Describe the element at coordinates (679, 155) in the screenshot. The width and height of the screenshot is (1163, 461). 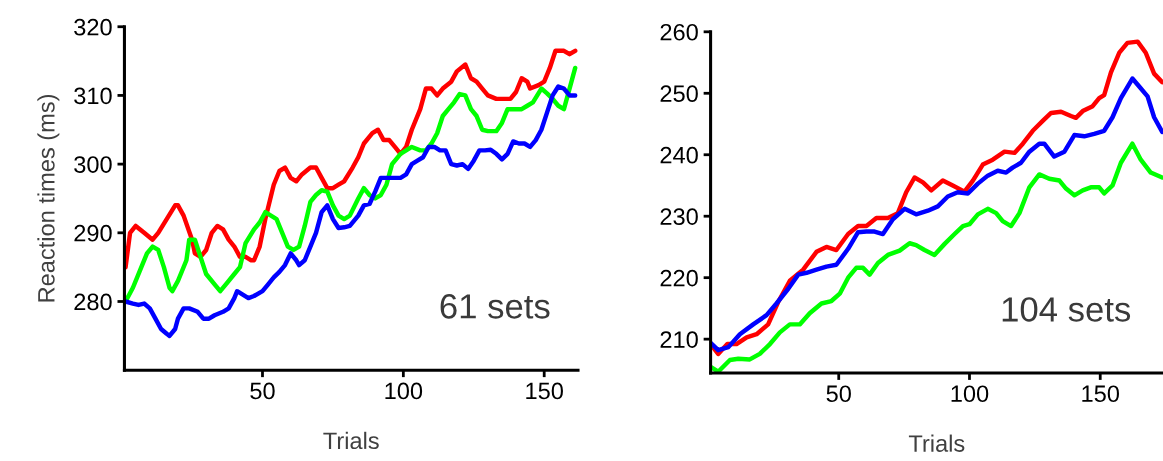
I see `y-tick-label: 240` at that location.